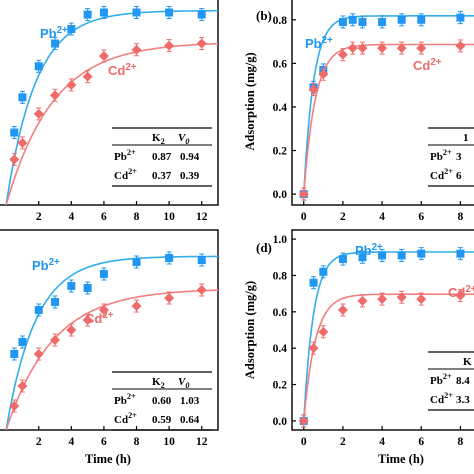 The image size is (474, 474). Describe the element at coordinates (264, 247) in the screenshot. I see `panel-label: (d)` at that location.